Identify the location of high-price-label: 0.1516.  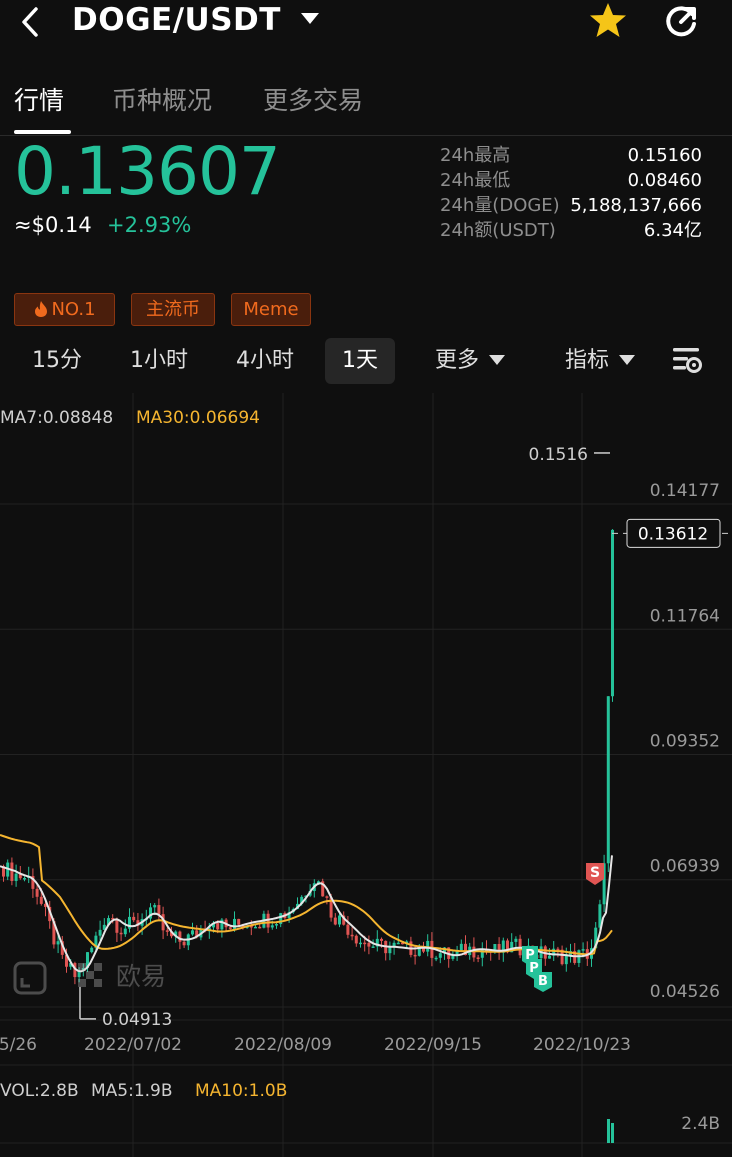
(558, 455).